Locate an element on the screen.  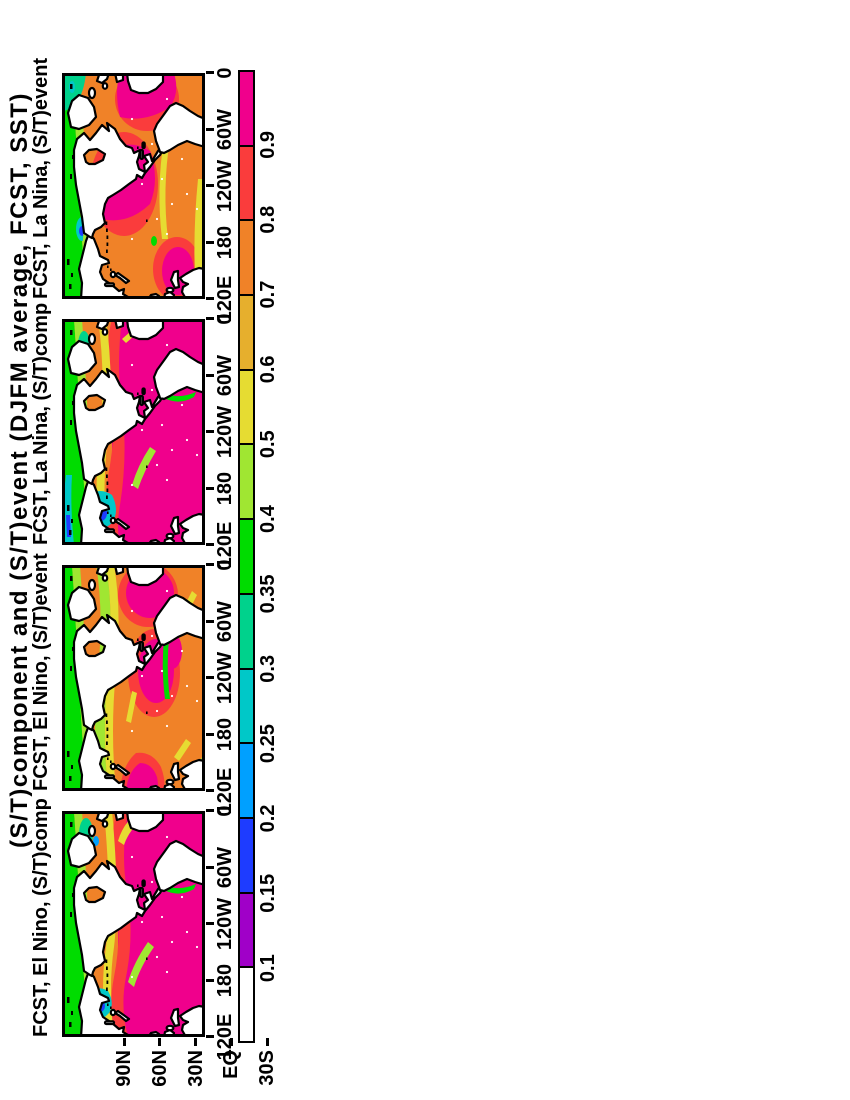
lon-tick-label: 0 is located at coordinates (225, 73).